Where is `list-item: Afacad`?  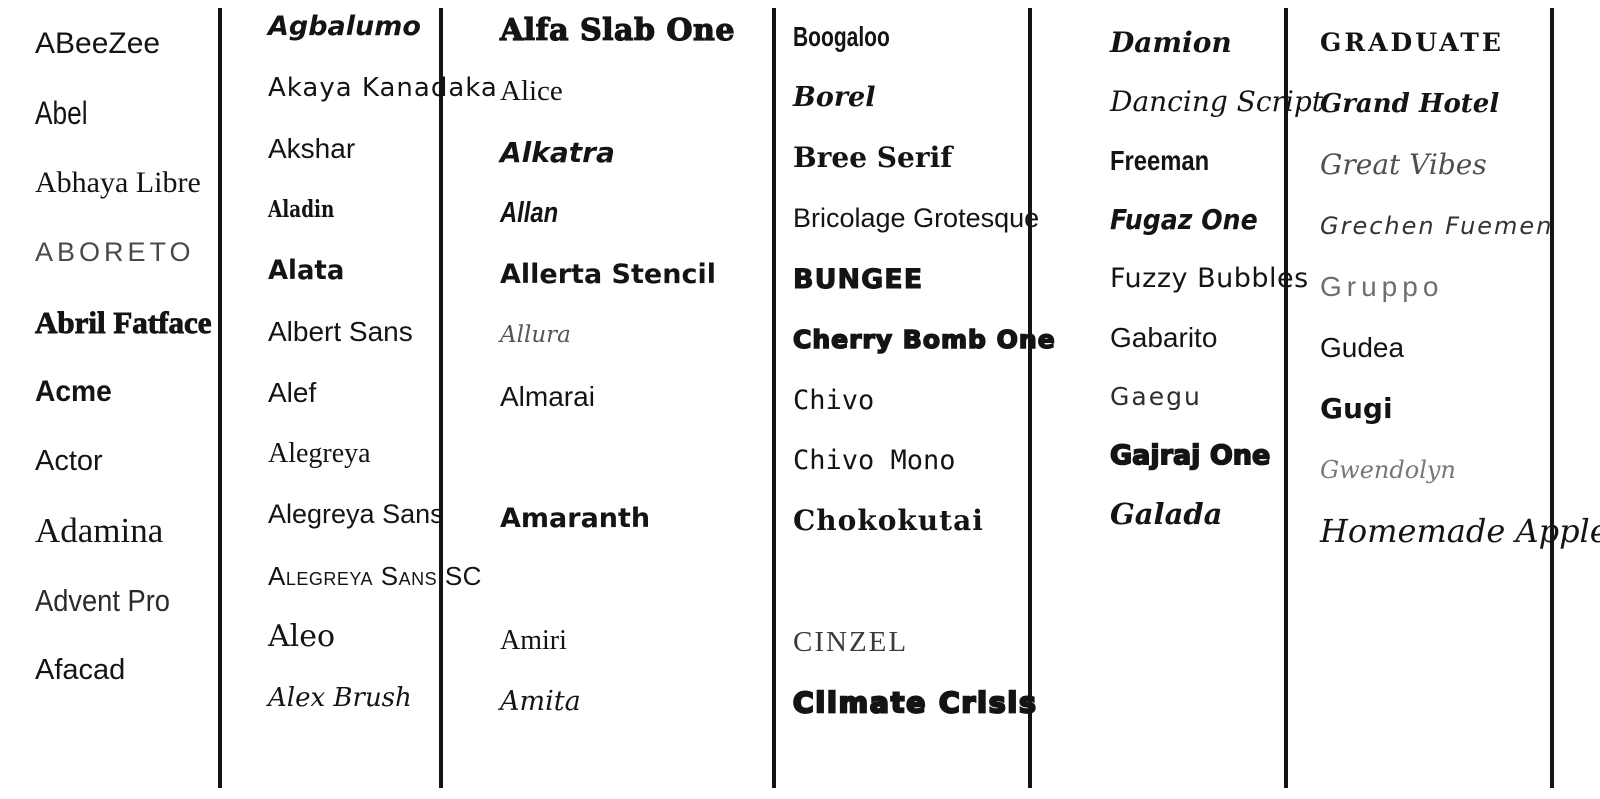 list-item: Afacad is located at coordinates (123, 670).